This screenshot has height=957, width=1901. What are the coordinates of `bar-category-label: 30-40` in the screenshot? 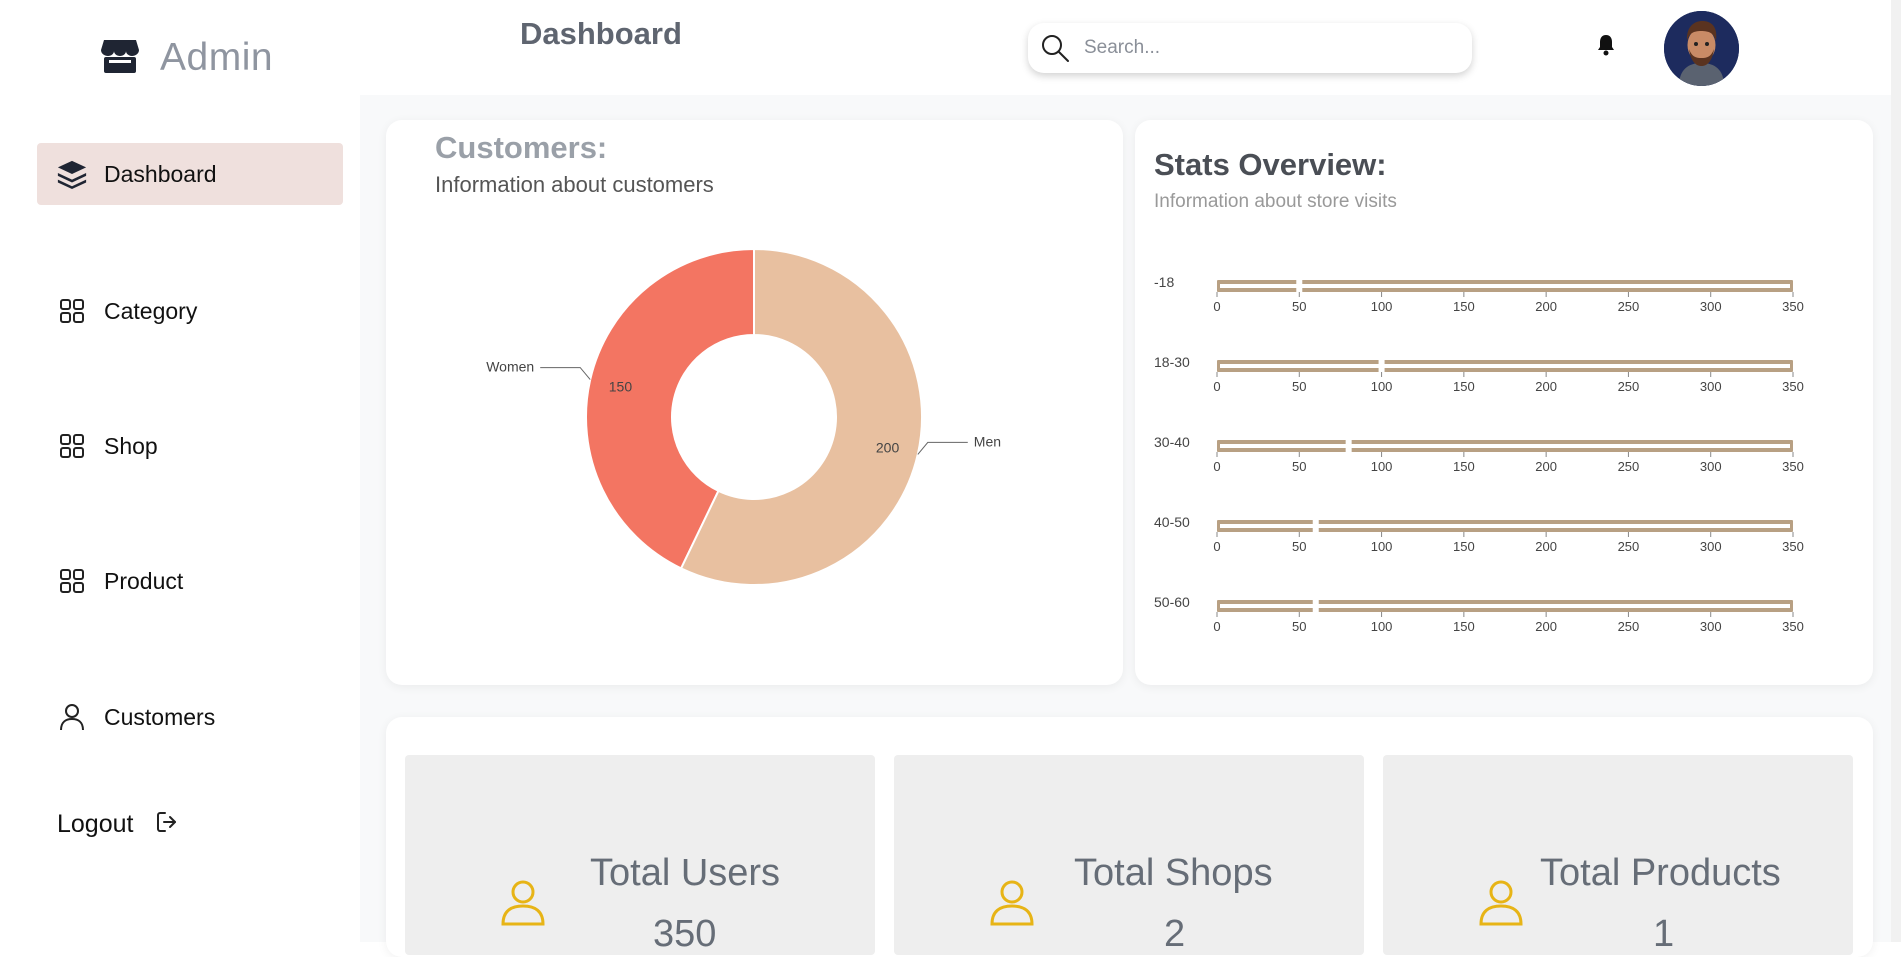 It's located at (1172, 442).